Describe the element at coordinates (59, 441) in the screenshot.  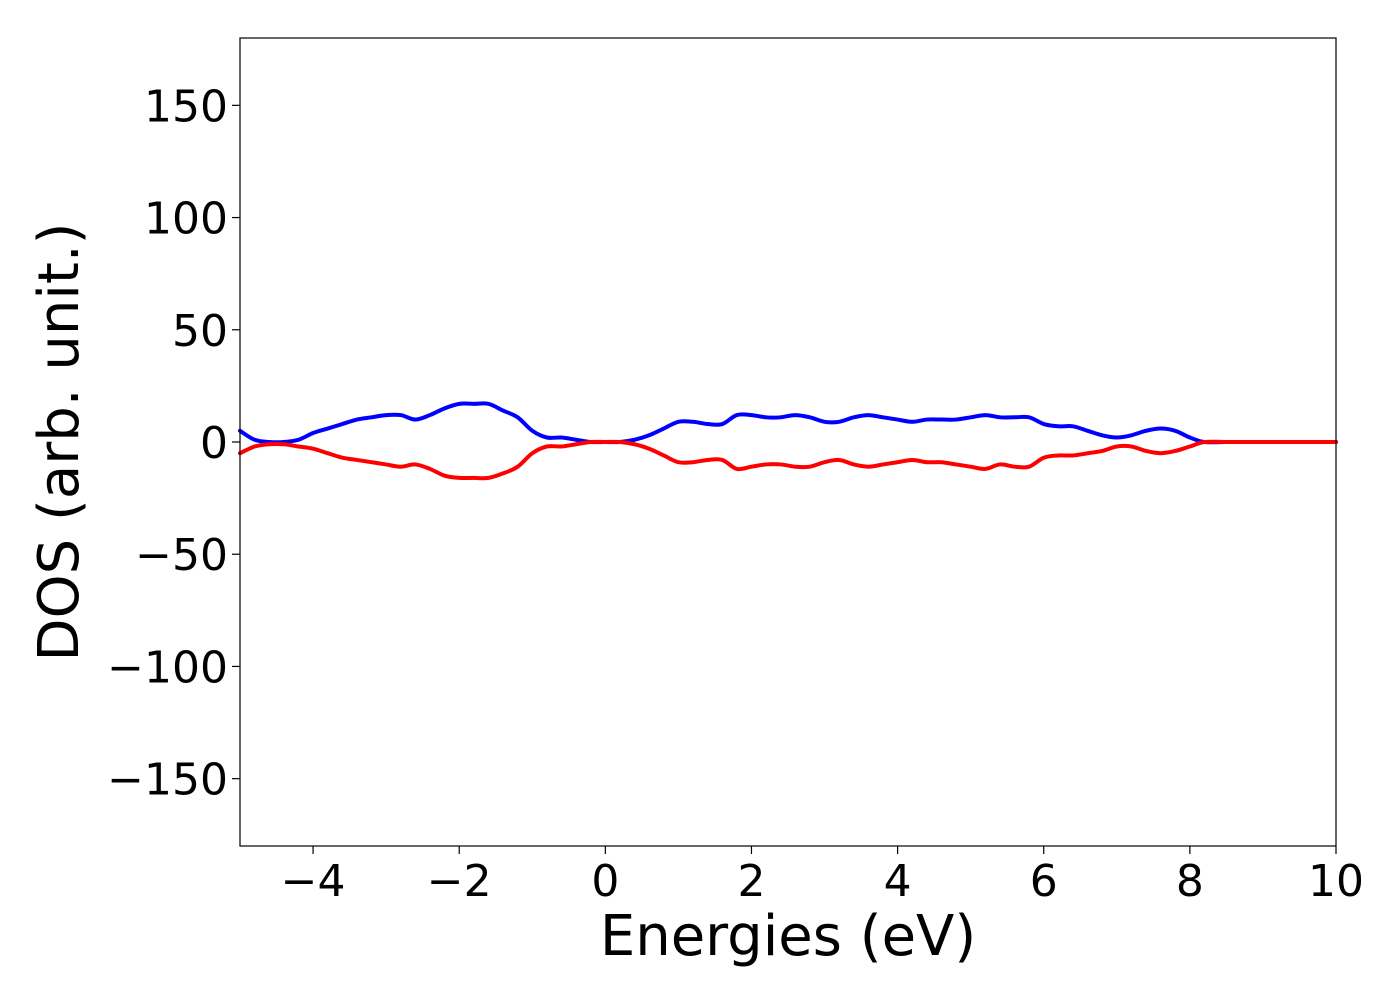
I see `y-axis-label: DOS (arb. unit.)` at that location.